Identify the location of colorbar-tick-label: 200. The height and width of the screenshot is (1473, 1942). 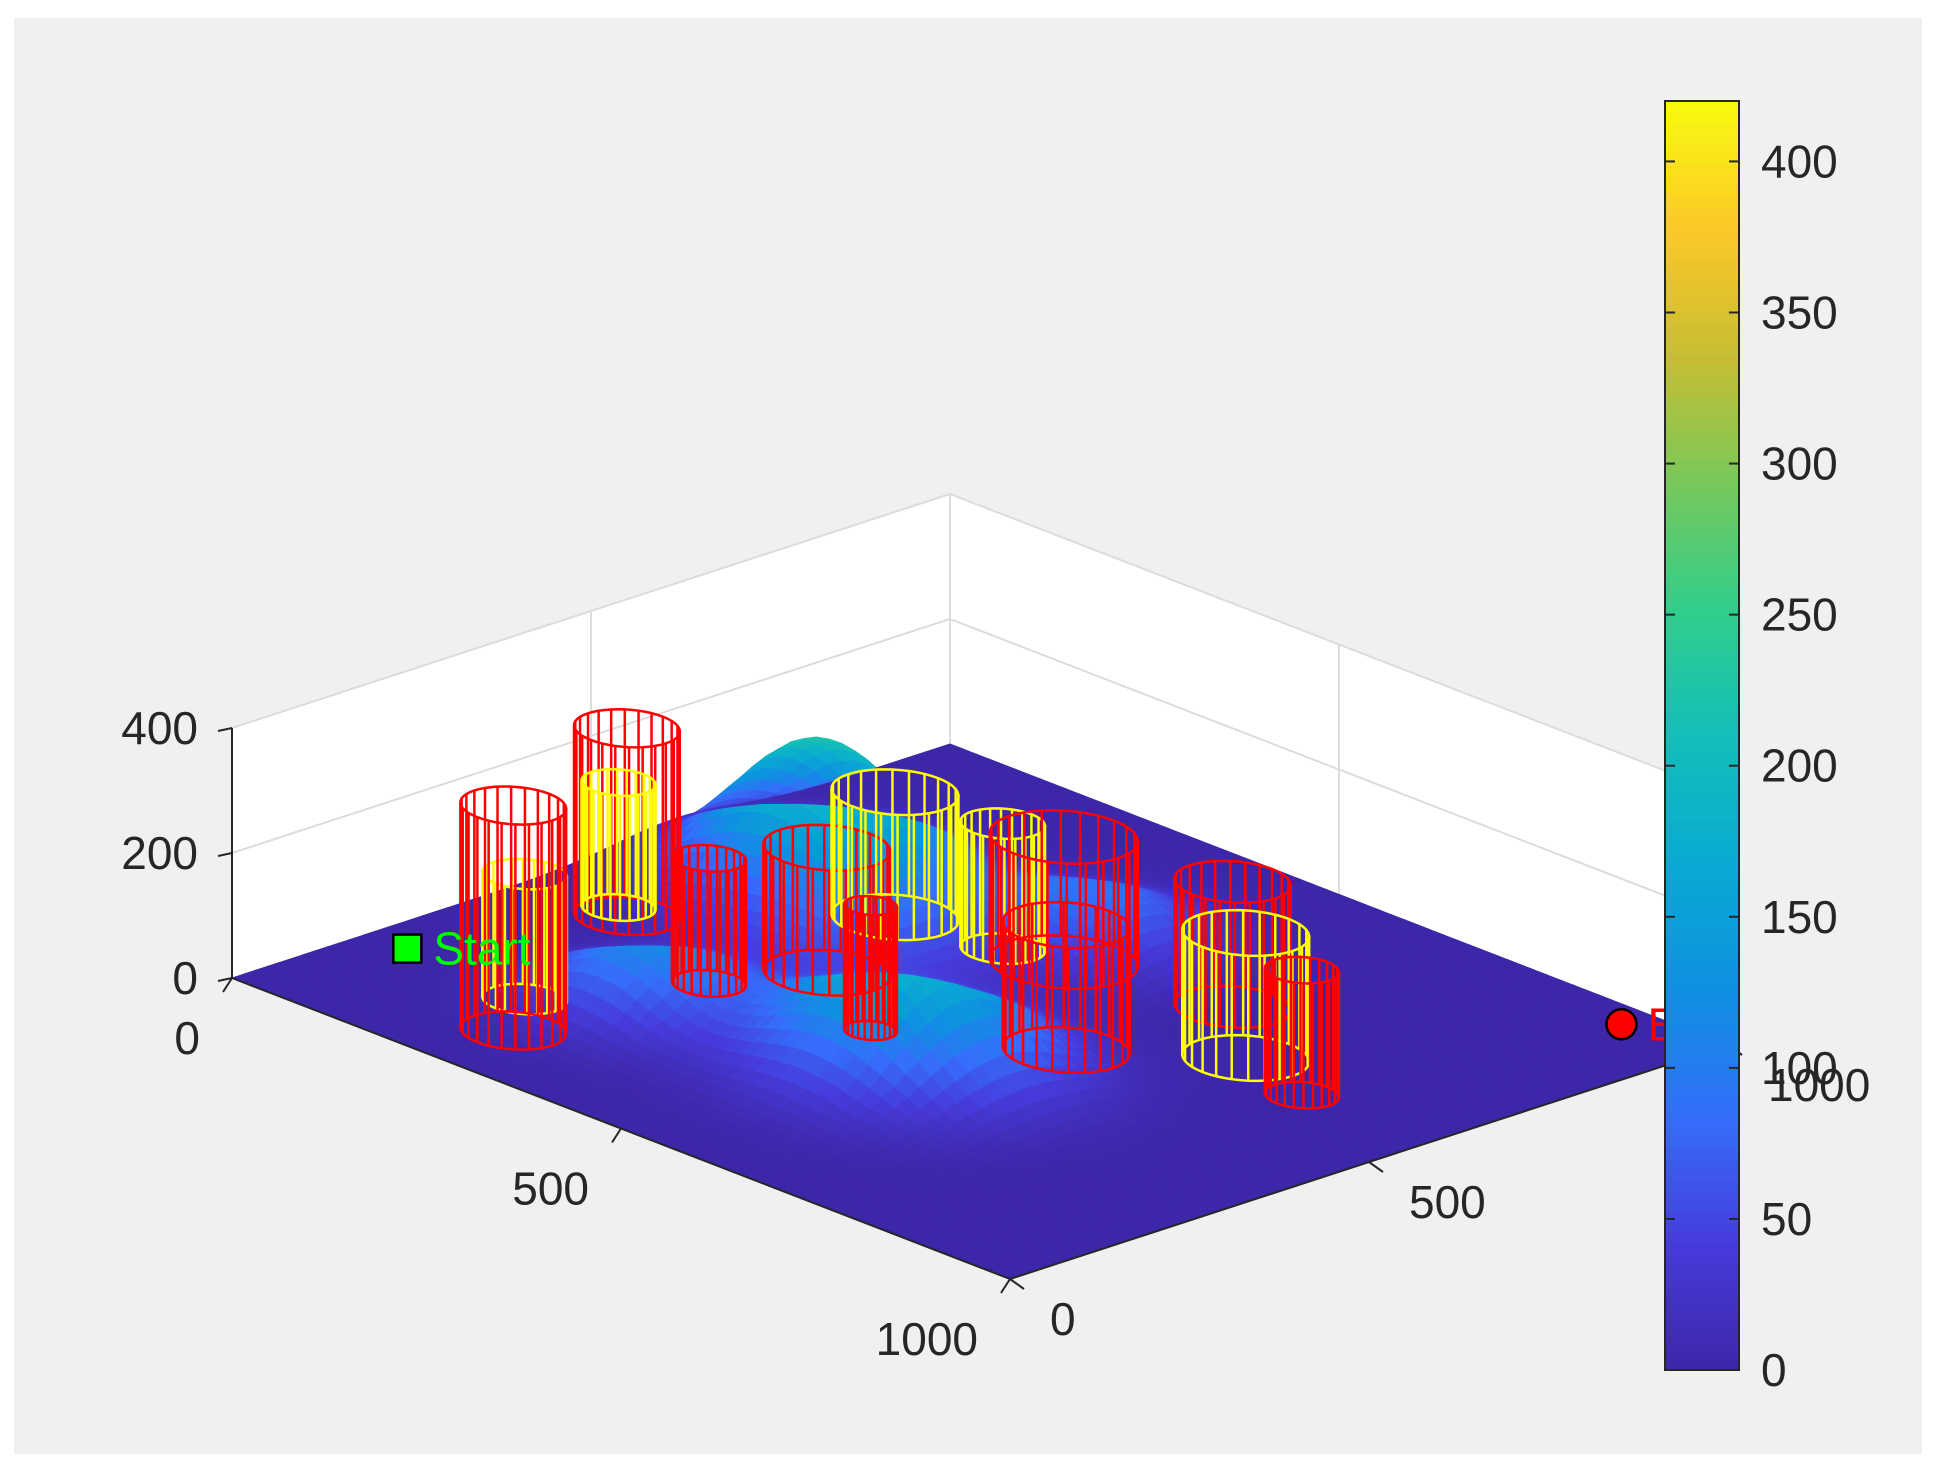
(1799, 766).